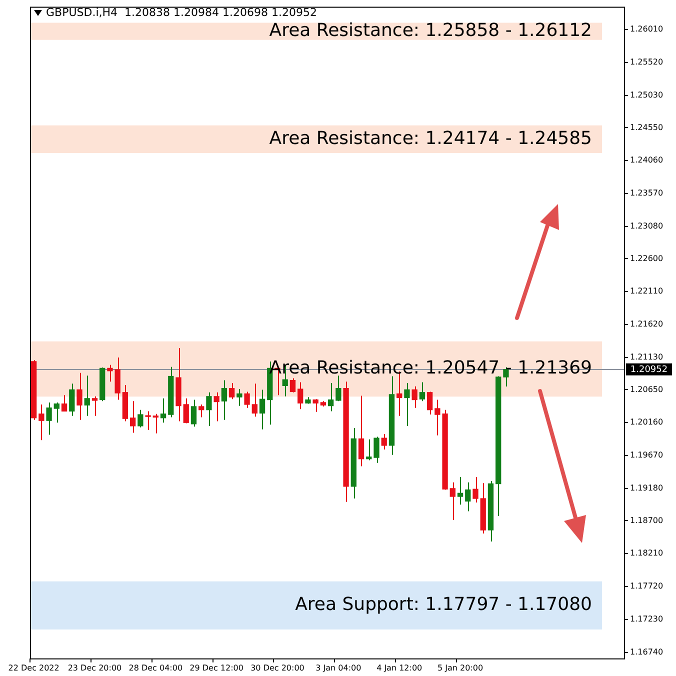 This screenshot has height=676, width=676. Describe the element at coordinates (95, 667) in the screenshot. I see `x-tick-label: 23 Dec 20:00` at that location.